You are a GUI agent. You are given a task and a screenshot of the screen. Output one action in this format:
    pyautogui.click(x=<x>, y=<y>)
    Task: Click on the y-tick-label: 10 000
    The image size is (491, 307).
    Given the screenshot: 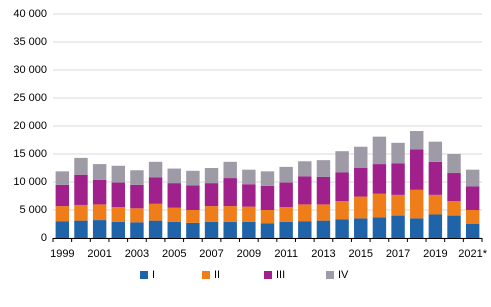 What is the action you would take?
    pyautogui.click(x=30, y=182)
    